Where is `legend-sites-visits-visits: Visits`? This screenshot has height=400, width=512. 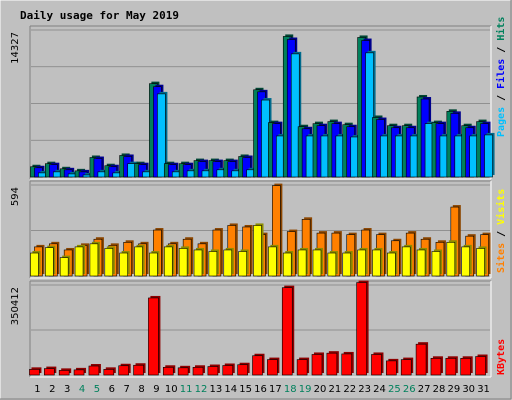
legend-sites-visits-visits: Visits is located at coordinates (501, 207).